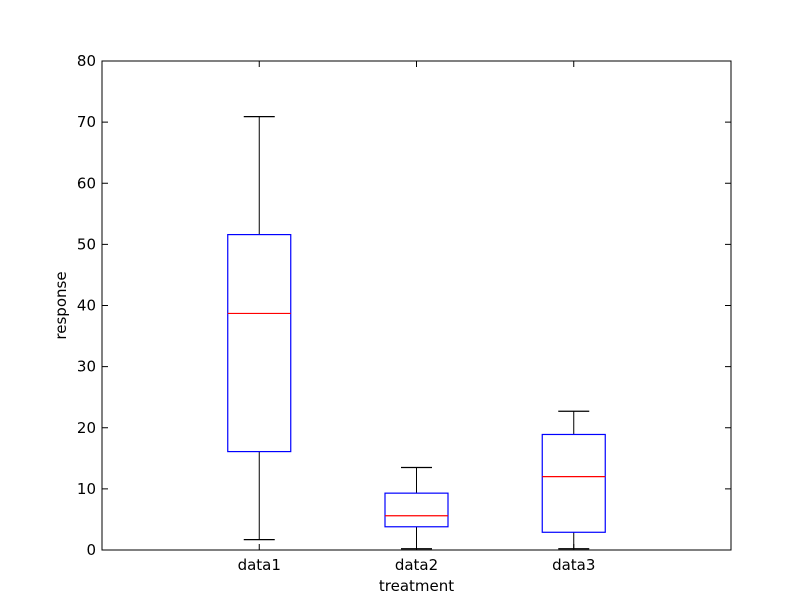 Image resolution: width=812 pixels, height=612 pixels. What do you see at coordinates (86, 61) in the screenshot?
I see `y-tick-label-80: 80` at bounding box center [86, 61].